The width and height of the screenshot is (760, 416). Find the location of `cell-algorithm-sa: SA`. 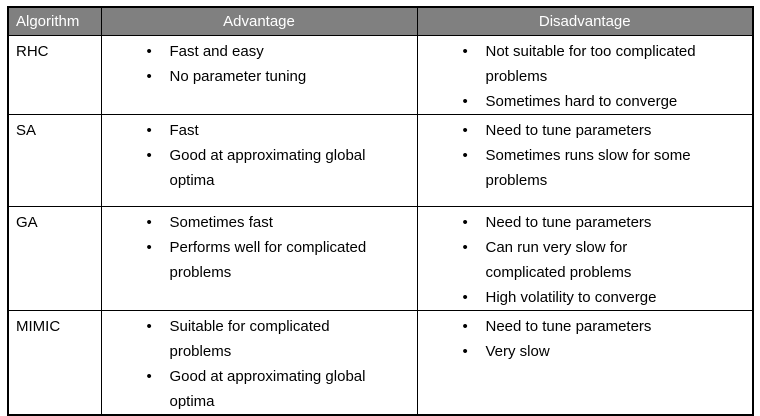

cell-algorithm-sa: SA is located at coordinates (54, 160).